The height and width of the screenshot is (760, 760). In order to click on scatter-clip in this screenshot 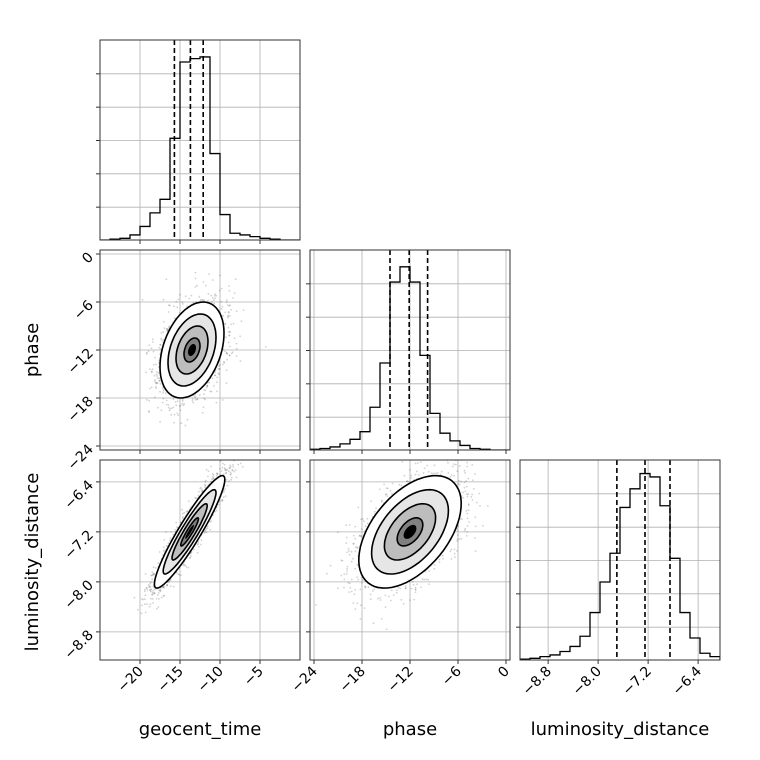, I will do `click(204, 349)`.